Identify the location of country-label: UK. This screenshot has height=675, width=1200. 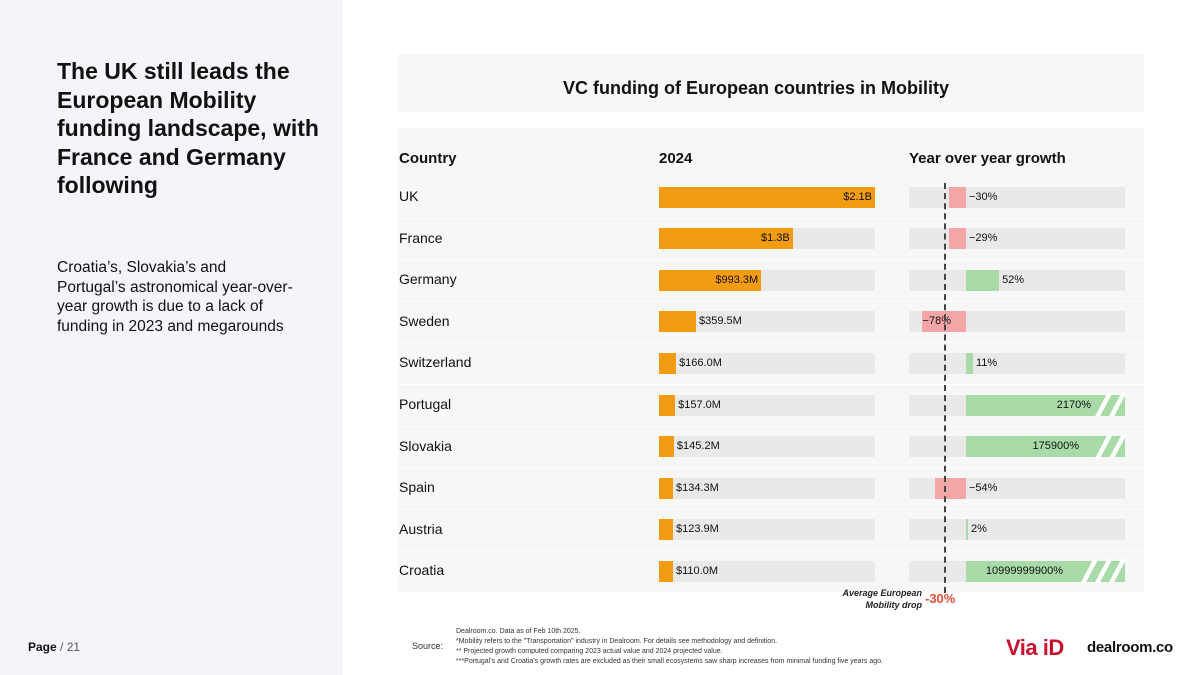
(409, 196).